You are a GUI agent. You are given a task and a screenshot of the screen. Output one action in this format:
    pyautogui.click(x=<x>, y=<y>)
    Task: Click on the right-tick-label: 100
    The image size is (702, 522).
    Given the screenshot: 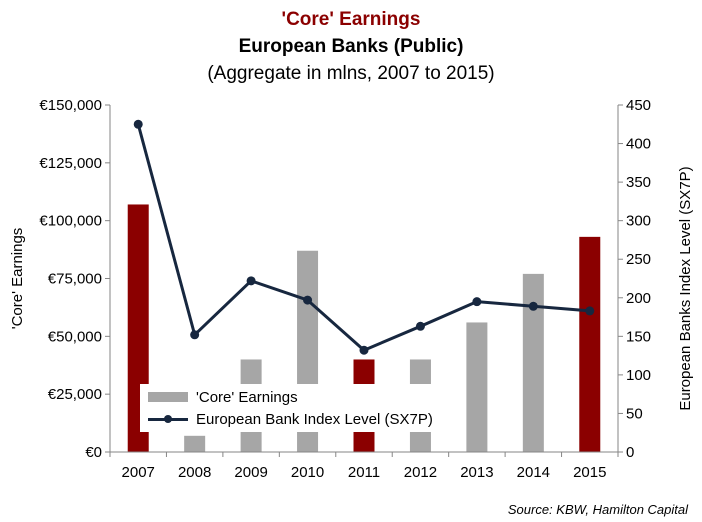 What is the action you would take?
    pyautogui.click(x=638, y=375)
    